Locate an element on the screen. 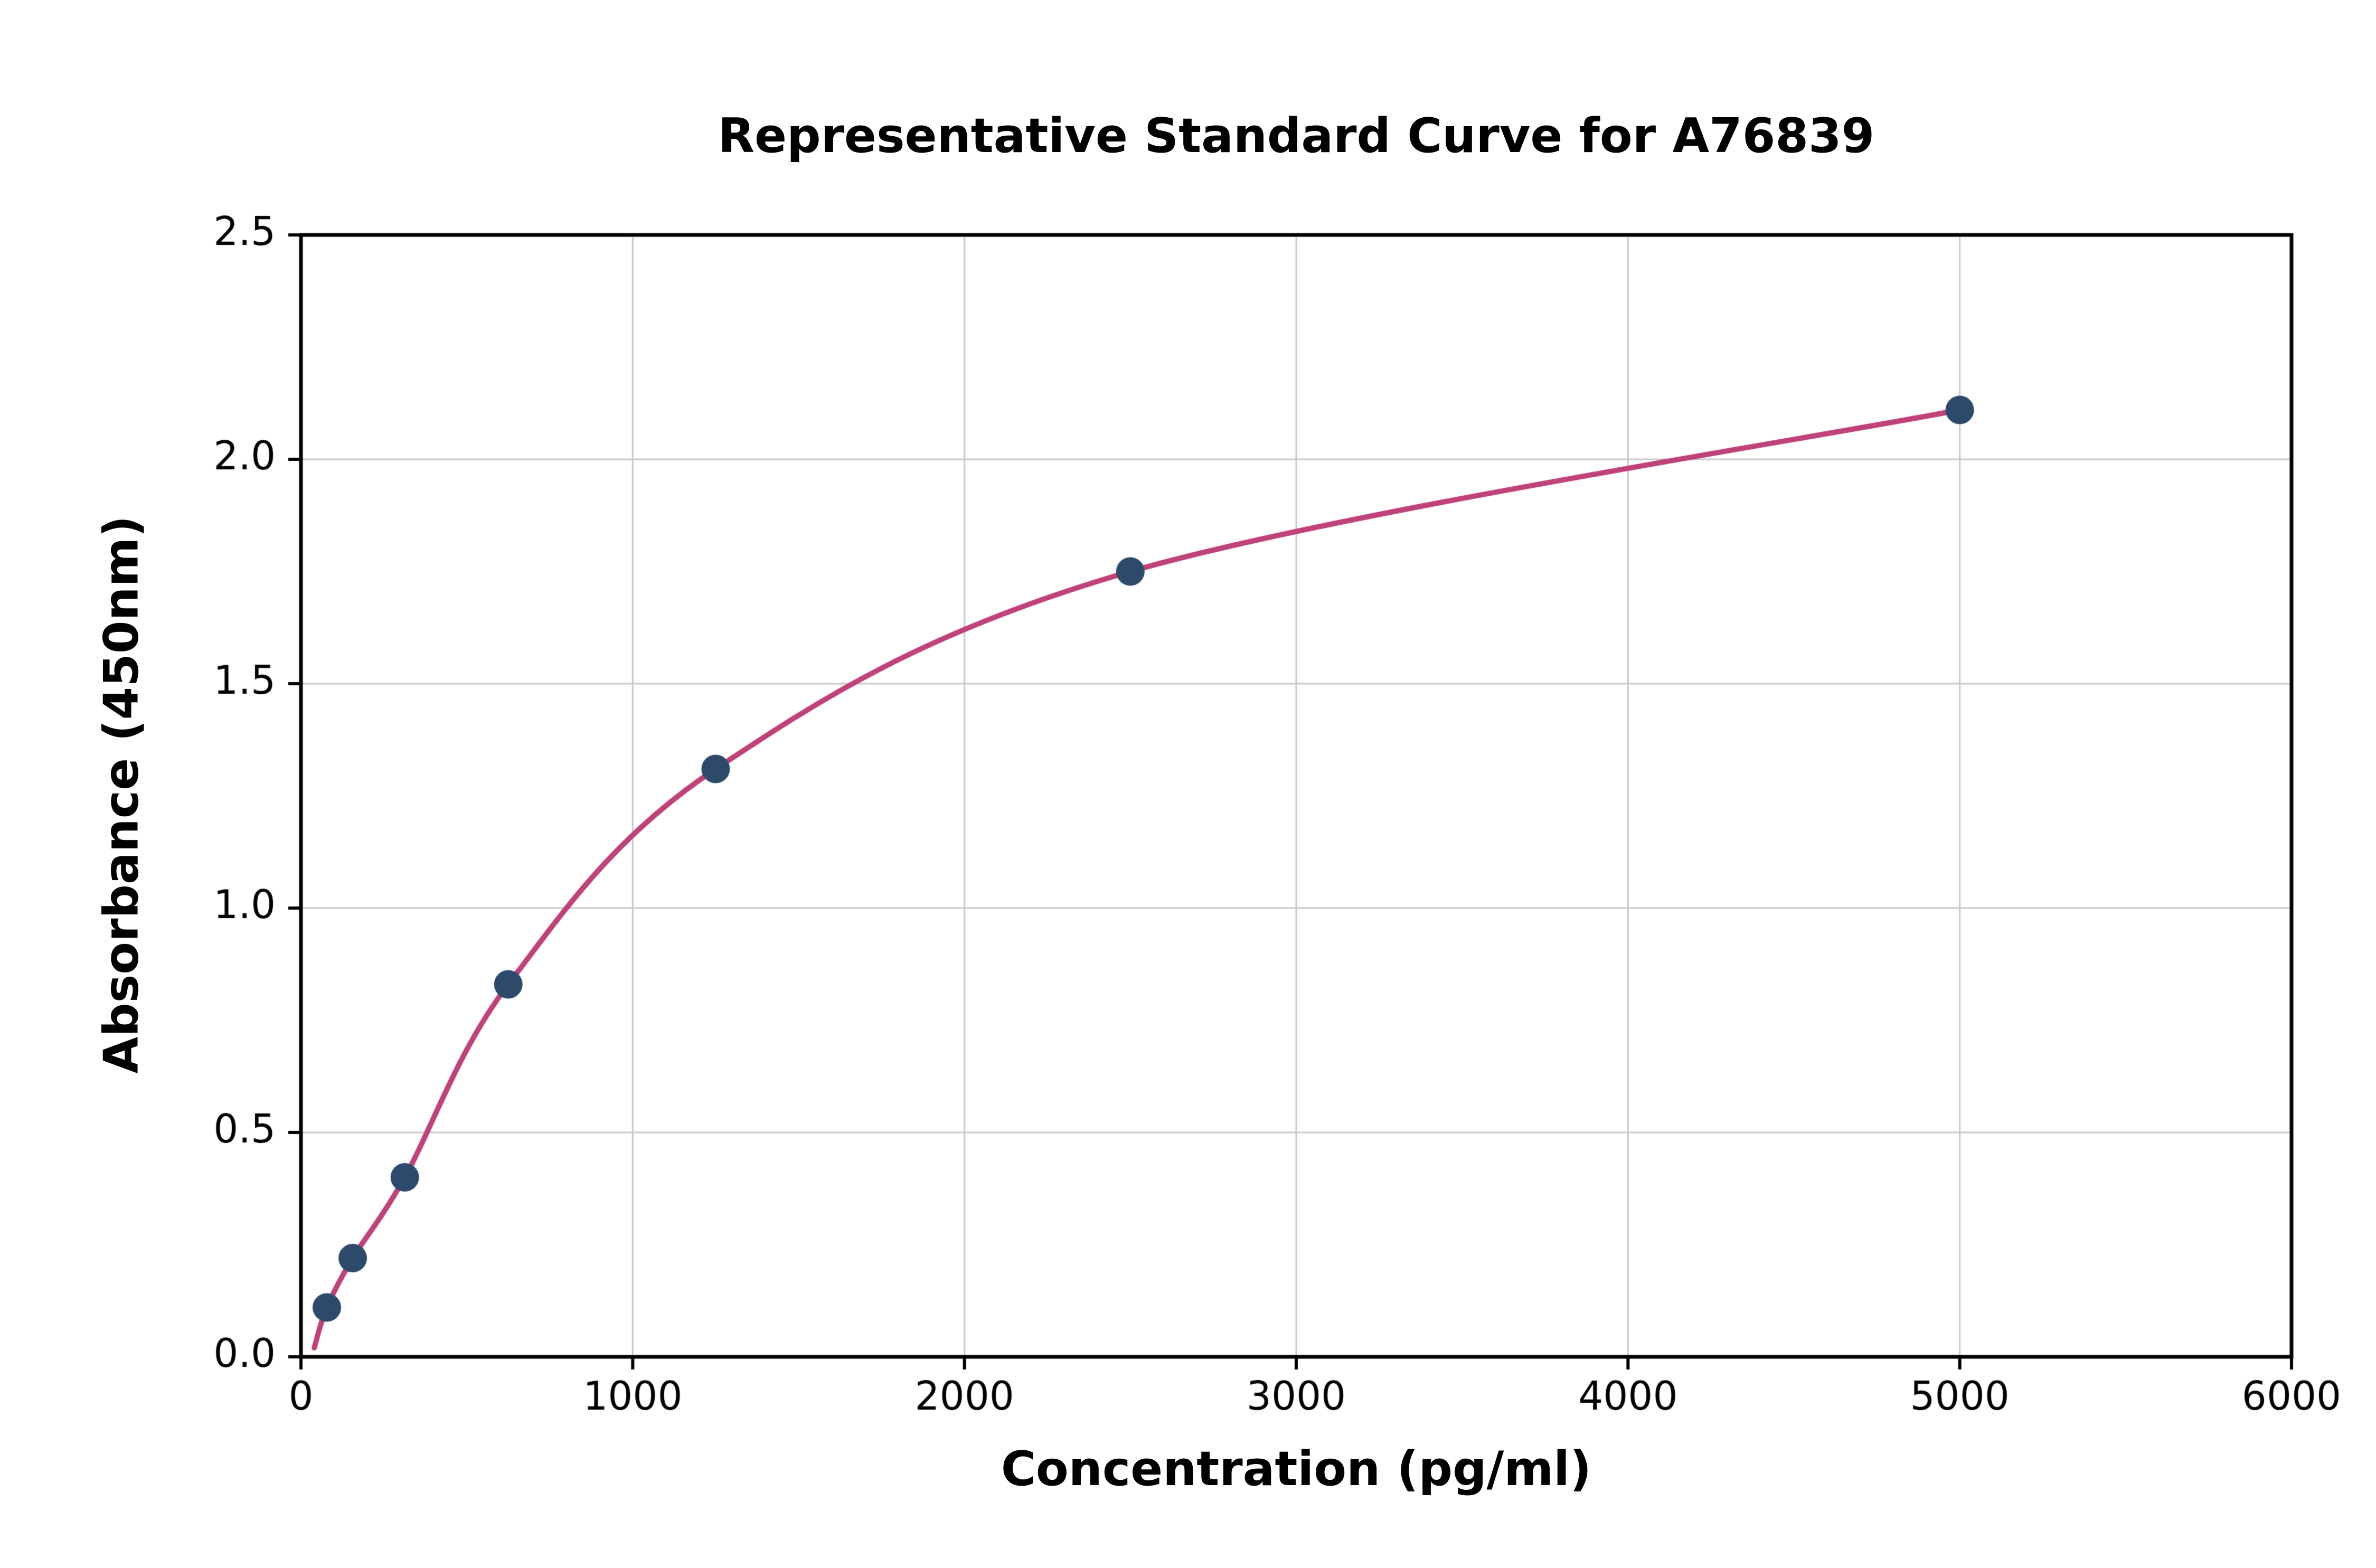 This screenshot has height=1568, width=2376. chart-title: Representative Standard Curve for A76839 is located at coordinates (1297, 136).